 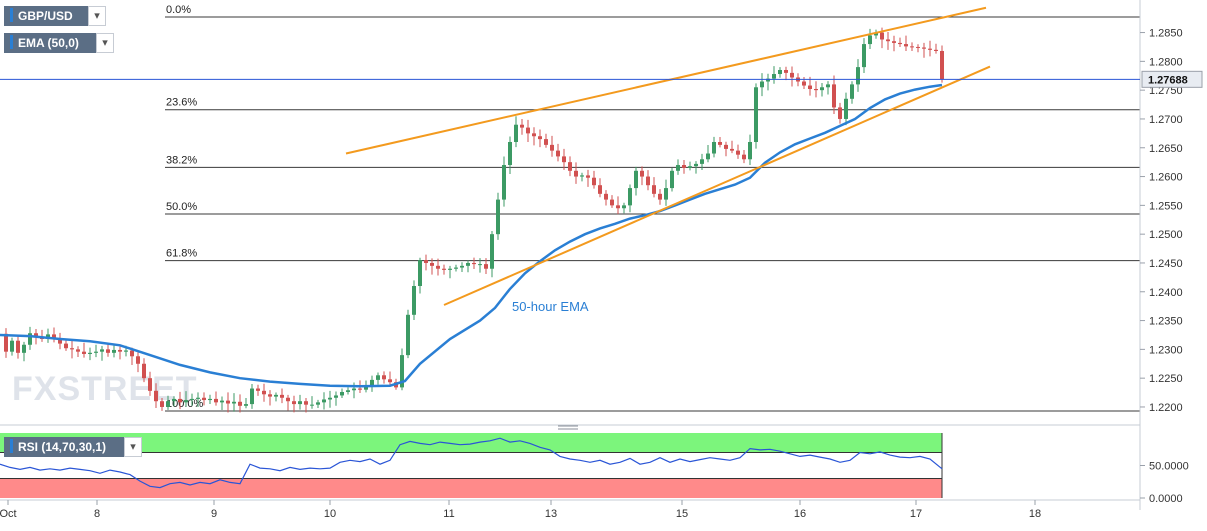 I want to click on price-tick-label: 1.2600, so click(x=1166, y=178).